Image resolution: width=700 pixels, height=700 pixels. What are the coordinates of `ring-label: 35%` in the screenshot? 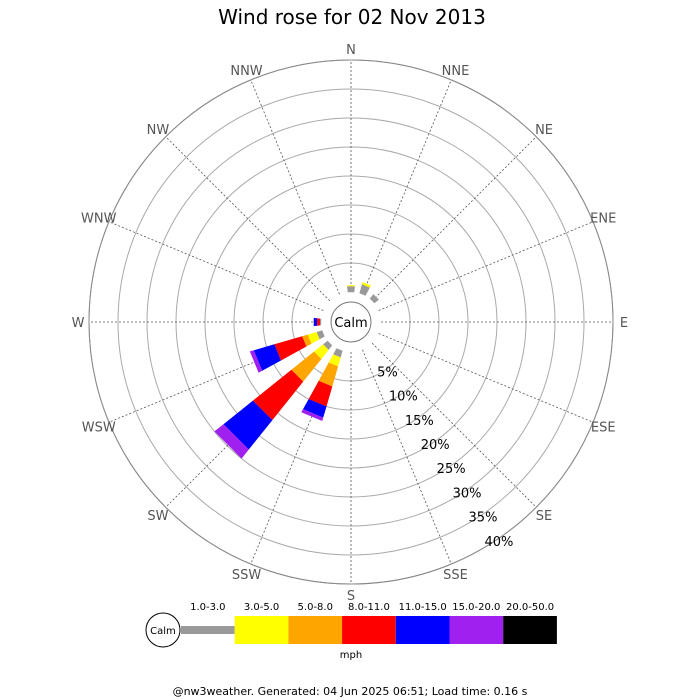 It's located at (483, 518).